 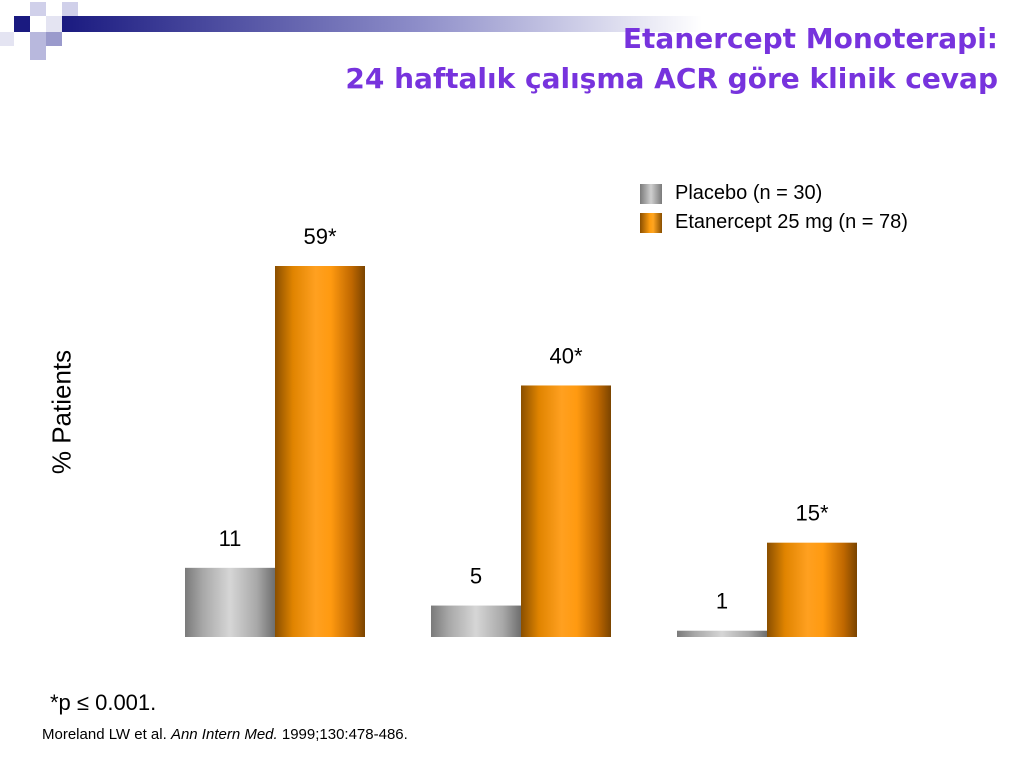 I want to click on data-label-etanercept-2: 15*, so click(x=811, y=513).